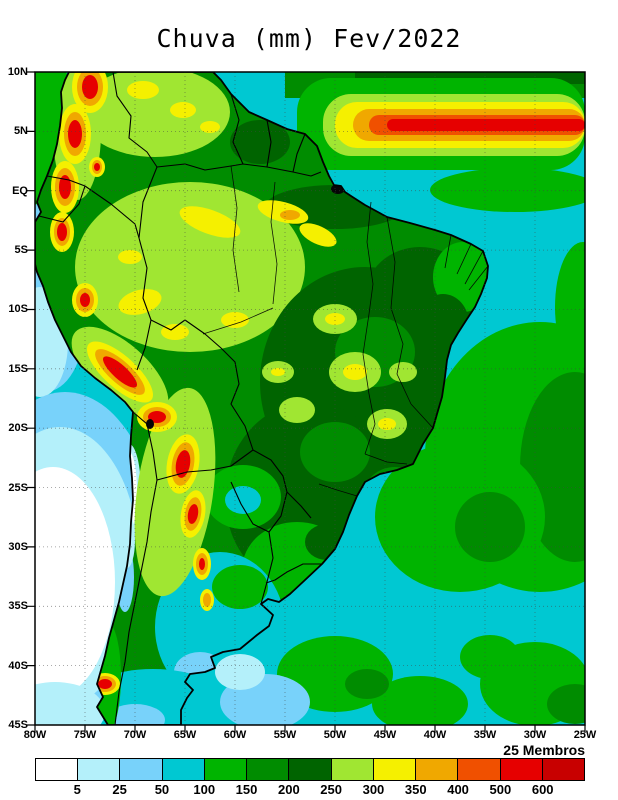  I want to click on legend-value-label: 25, so click(119, 789).